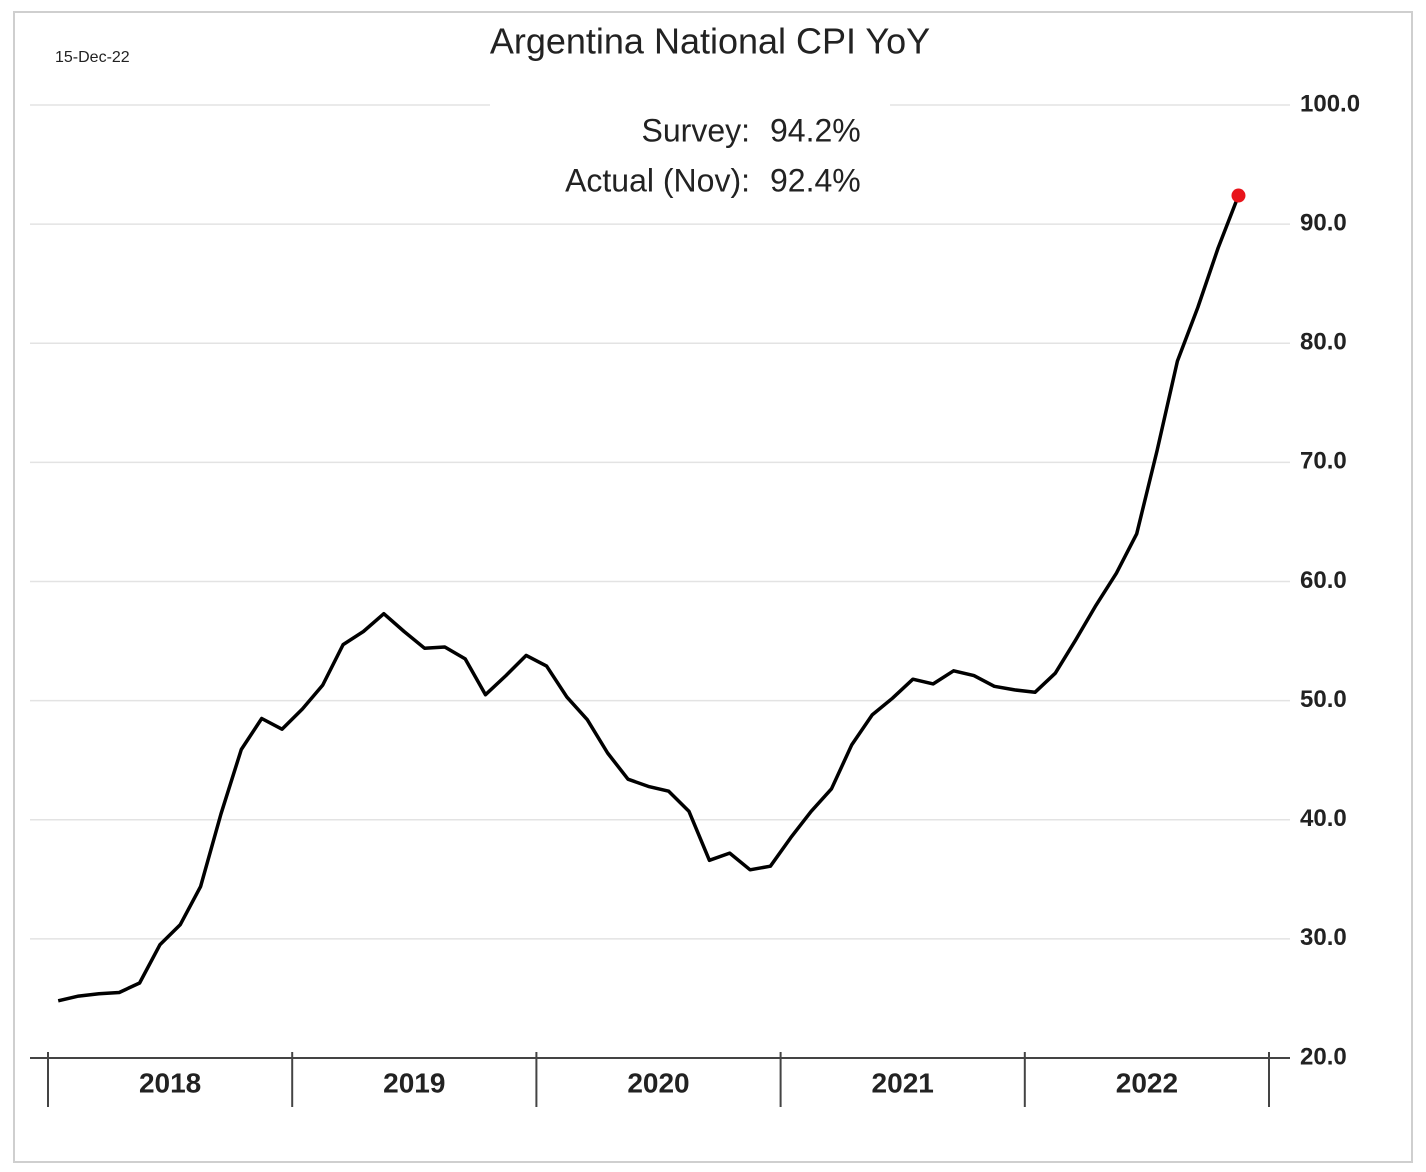 The image size is (1426, 1172). I want to click on y-tick-label: 20.0, so click(1323, 1056).